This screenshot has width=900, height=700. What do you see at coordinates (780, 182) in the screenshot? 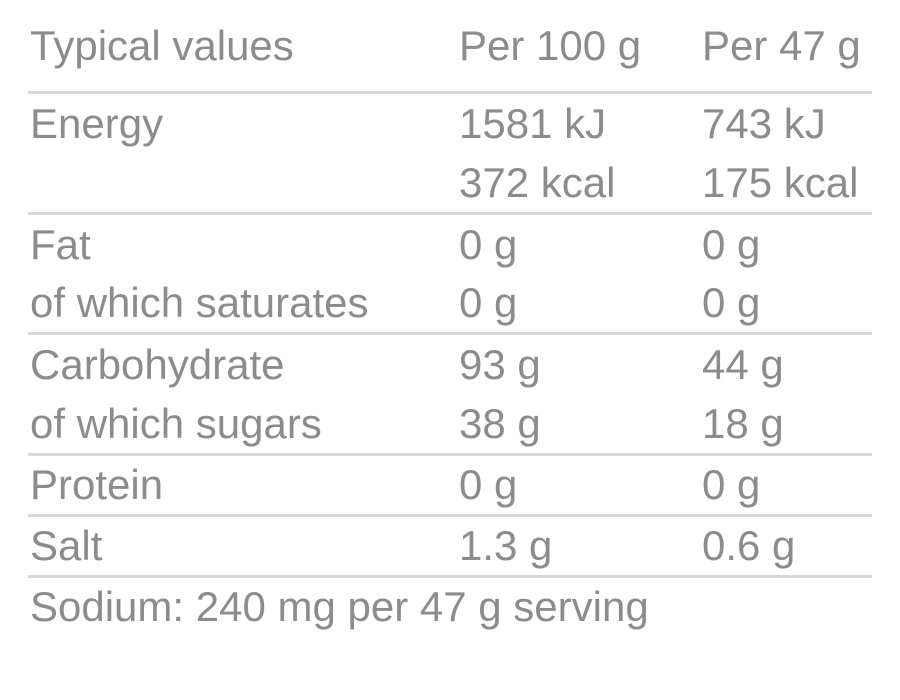
I see `energy-kcal-per-47g: 175 kcal` at bounding box center [780, 182].